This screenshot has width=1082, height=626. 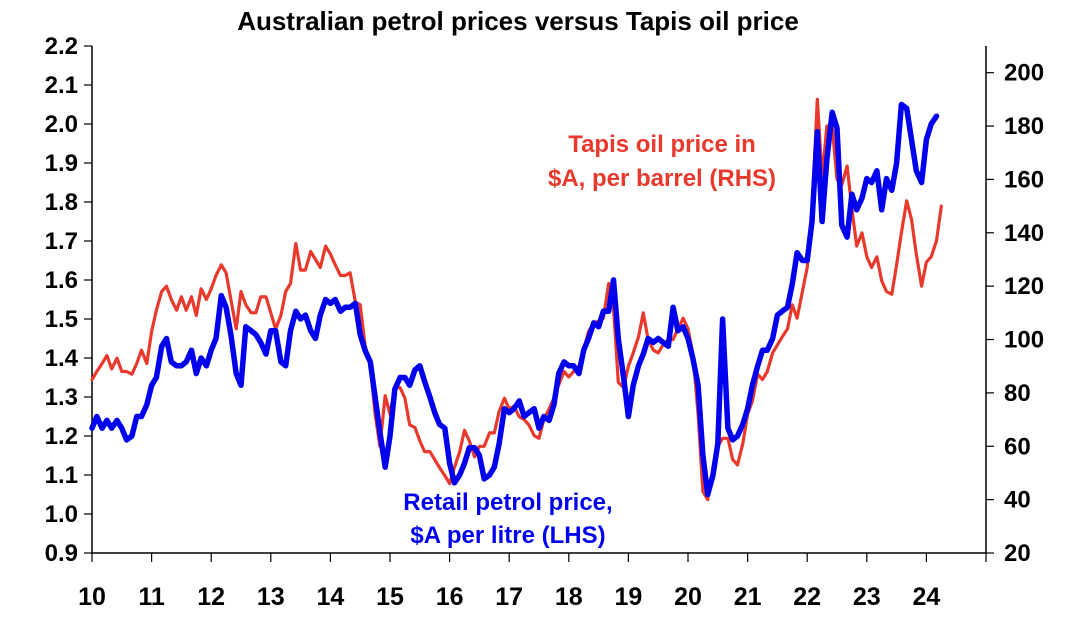 What do you see at coordinates (61, 553) in the screenshot?
I see `y-left-tick-label: 0.9` at bounding box center [61, 553].